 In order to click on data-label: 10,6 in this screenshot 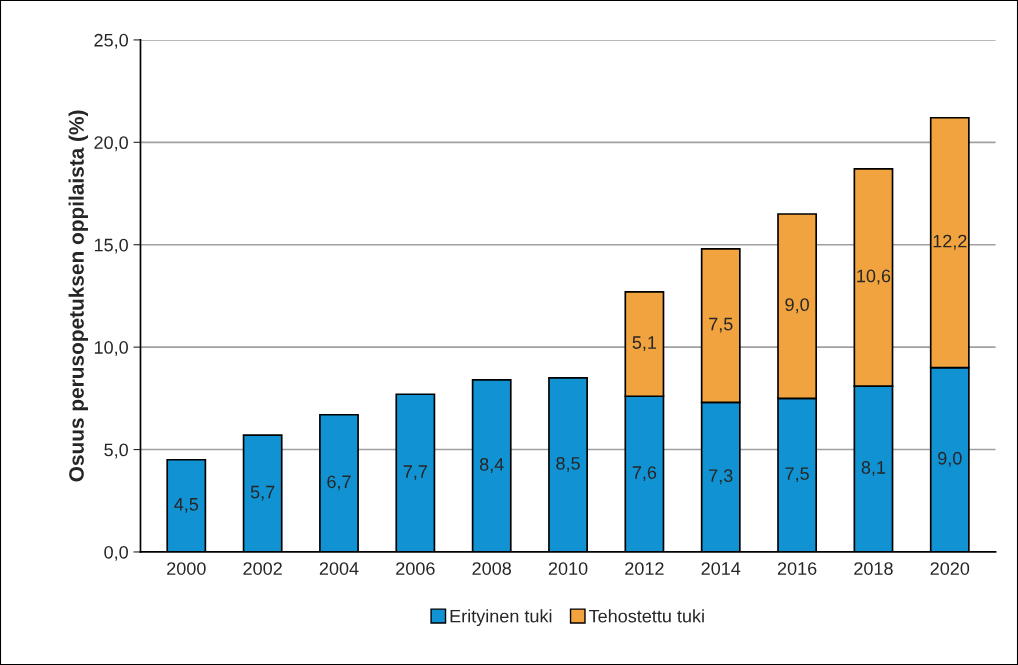, I will do `click(874, 277)`.